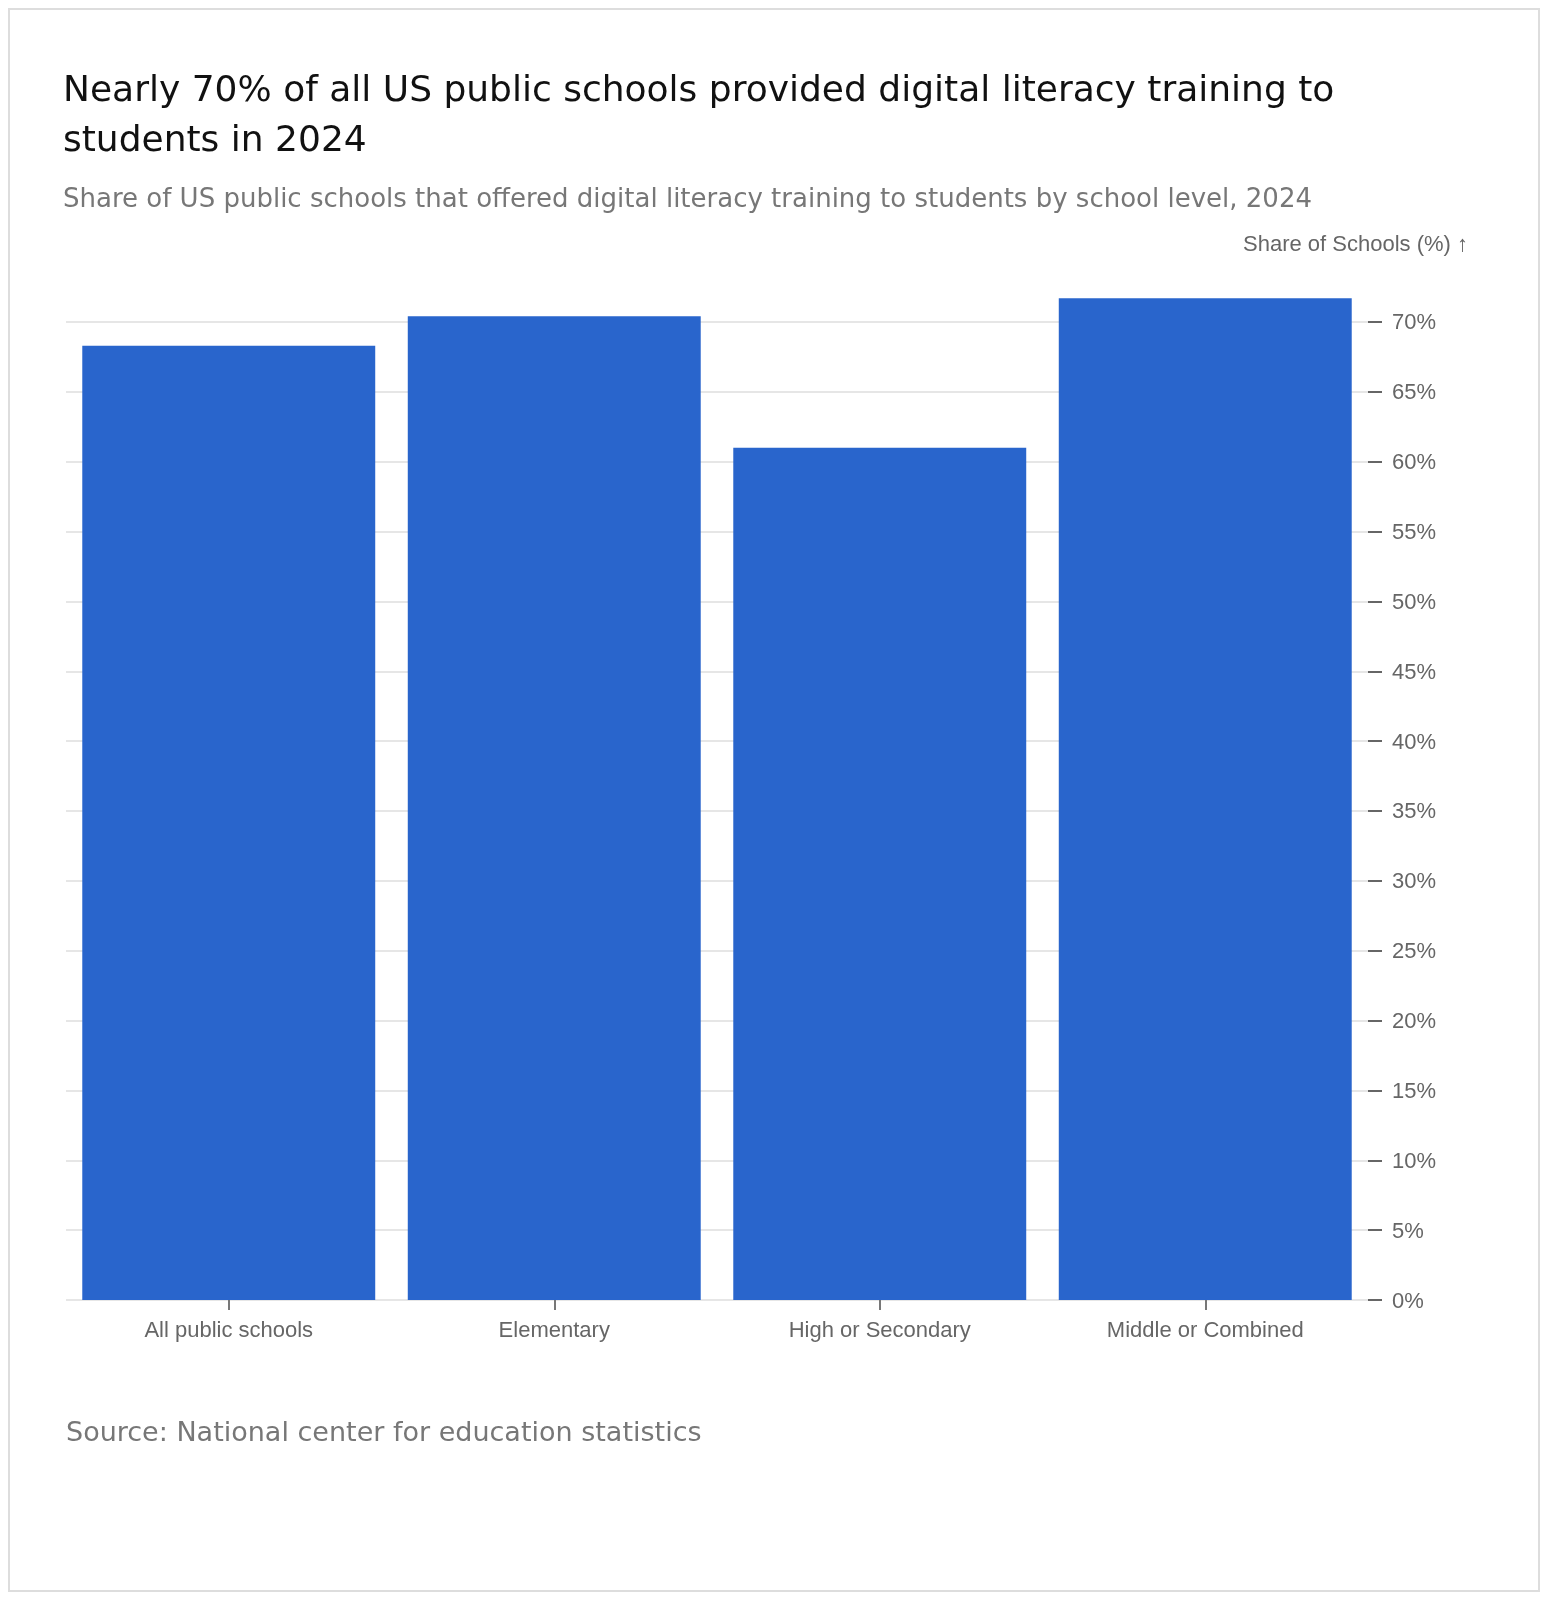 The image size is (1548, 1600). What do you see at coordinates (1414, 322) in the screenshot?
I see `y-tick-label: 70%` at bounding box center [1414, 322].